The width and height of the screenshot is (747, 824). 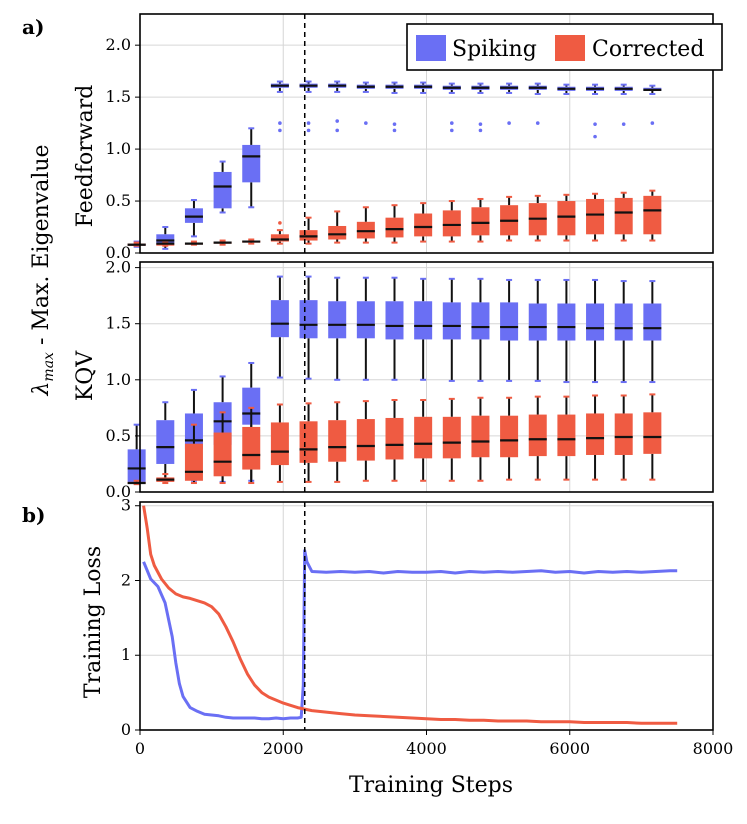 What do you see at coordinates (93, 622) in the screenshot?
I see `loss-ylabel: Training Loss` at bounding box center [93, 622].